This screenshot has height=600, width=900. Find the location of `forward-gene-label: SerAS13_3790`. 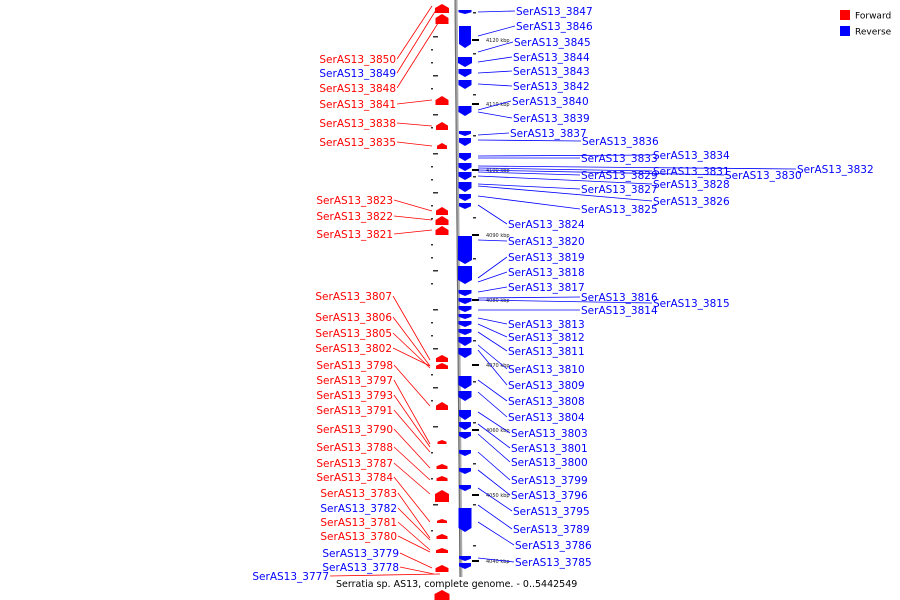

forward-gene-label: SerAS13_3790 is located at coordinates (354, 430).